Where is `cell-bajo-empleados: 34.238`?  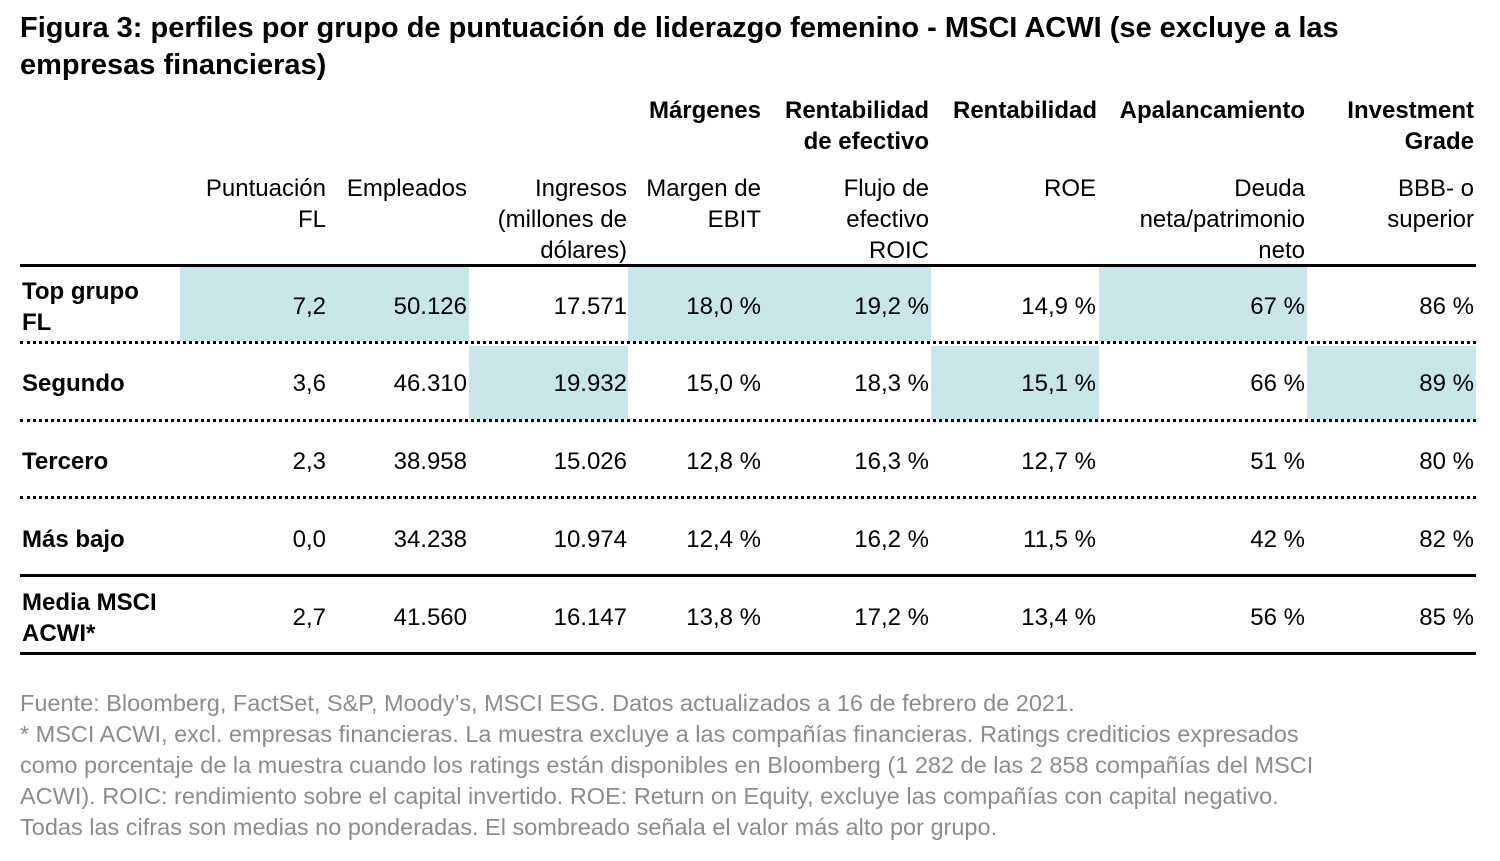 cell-bajo-empleados: 34.238 is located at coordinates (430, 539).